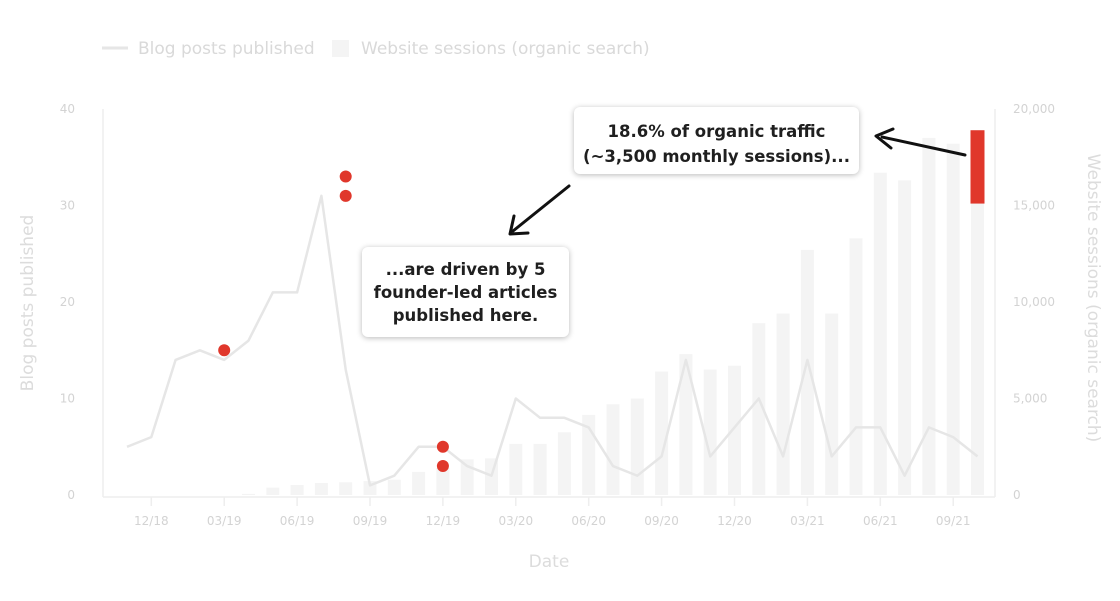 This screenshot has width=1120, height=601. I want to click on annotation-arrows, so click(737, 181).